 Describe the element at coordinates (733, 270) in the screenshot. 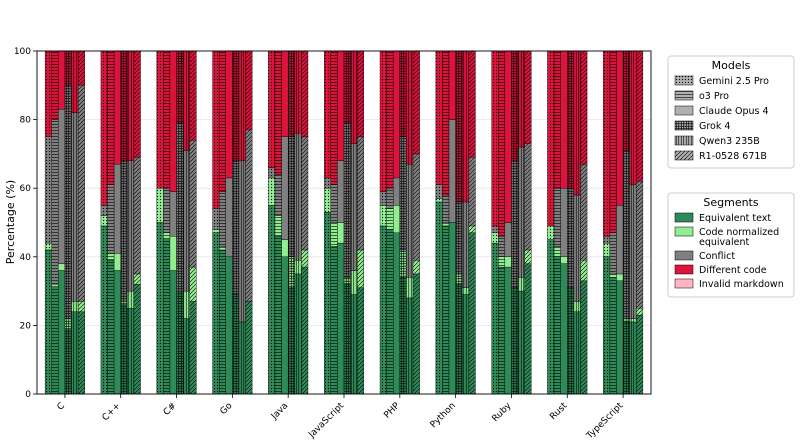

I see `legend-label: Different code` at that location.